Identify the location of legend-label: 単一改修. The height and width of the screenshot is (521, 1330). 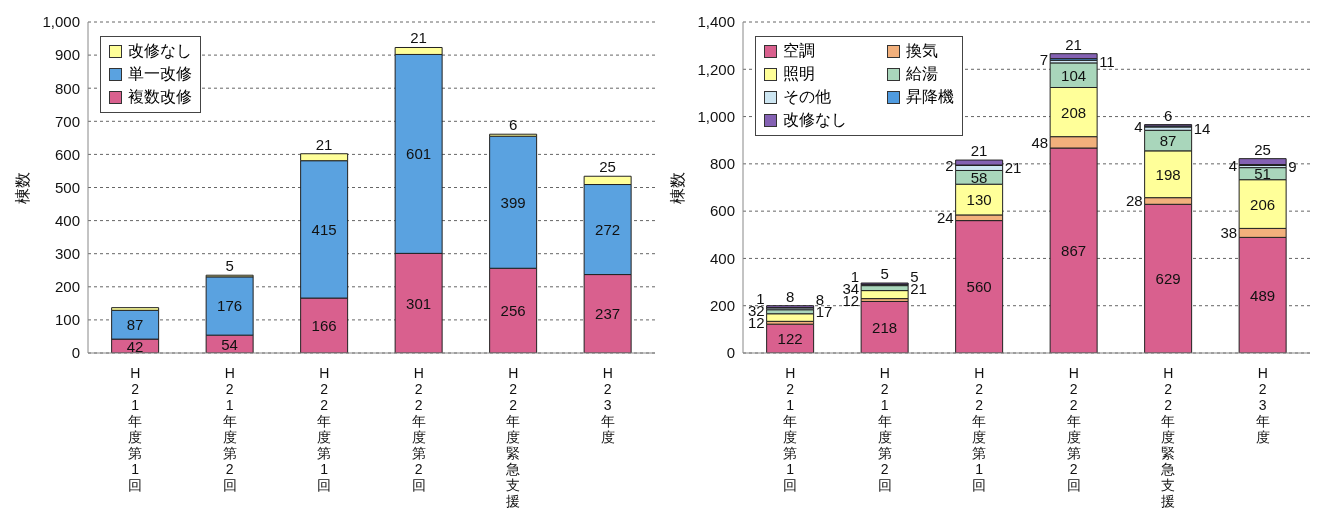
(160, 74).